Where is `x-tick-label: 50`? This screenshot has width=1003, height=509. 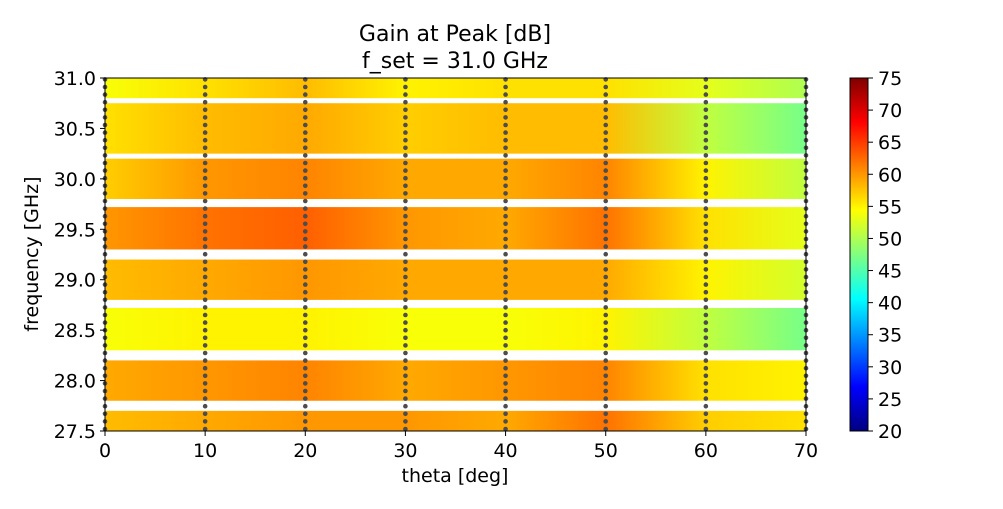
x-tick-label: 50 is located at coordinates (606, 451).